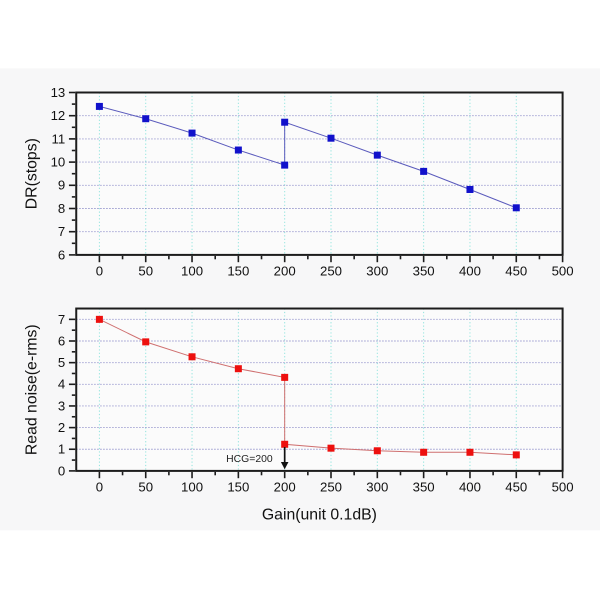 The height and width of the screenshot is (605, 600). I want to click on svg-text: 1, so click(61, 449).